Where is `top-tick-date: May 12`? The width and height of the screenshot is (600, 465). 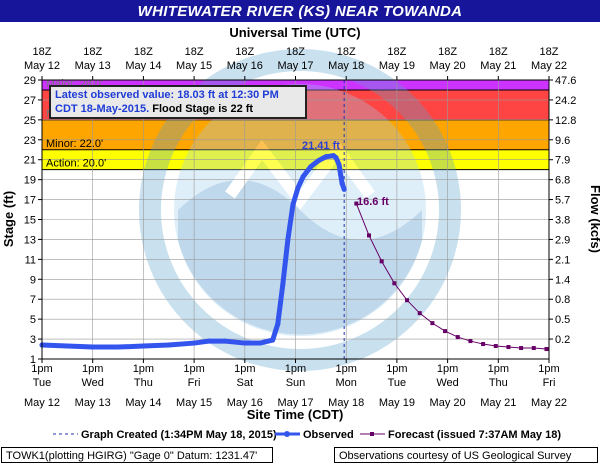 top-tick-date: May 12 is located at coordinates (42, 66).